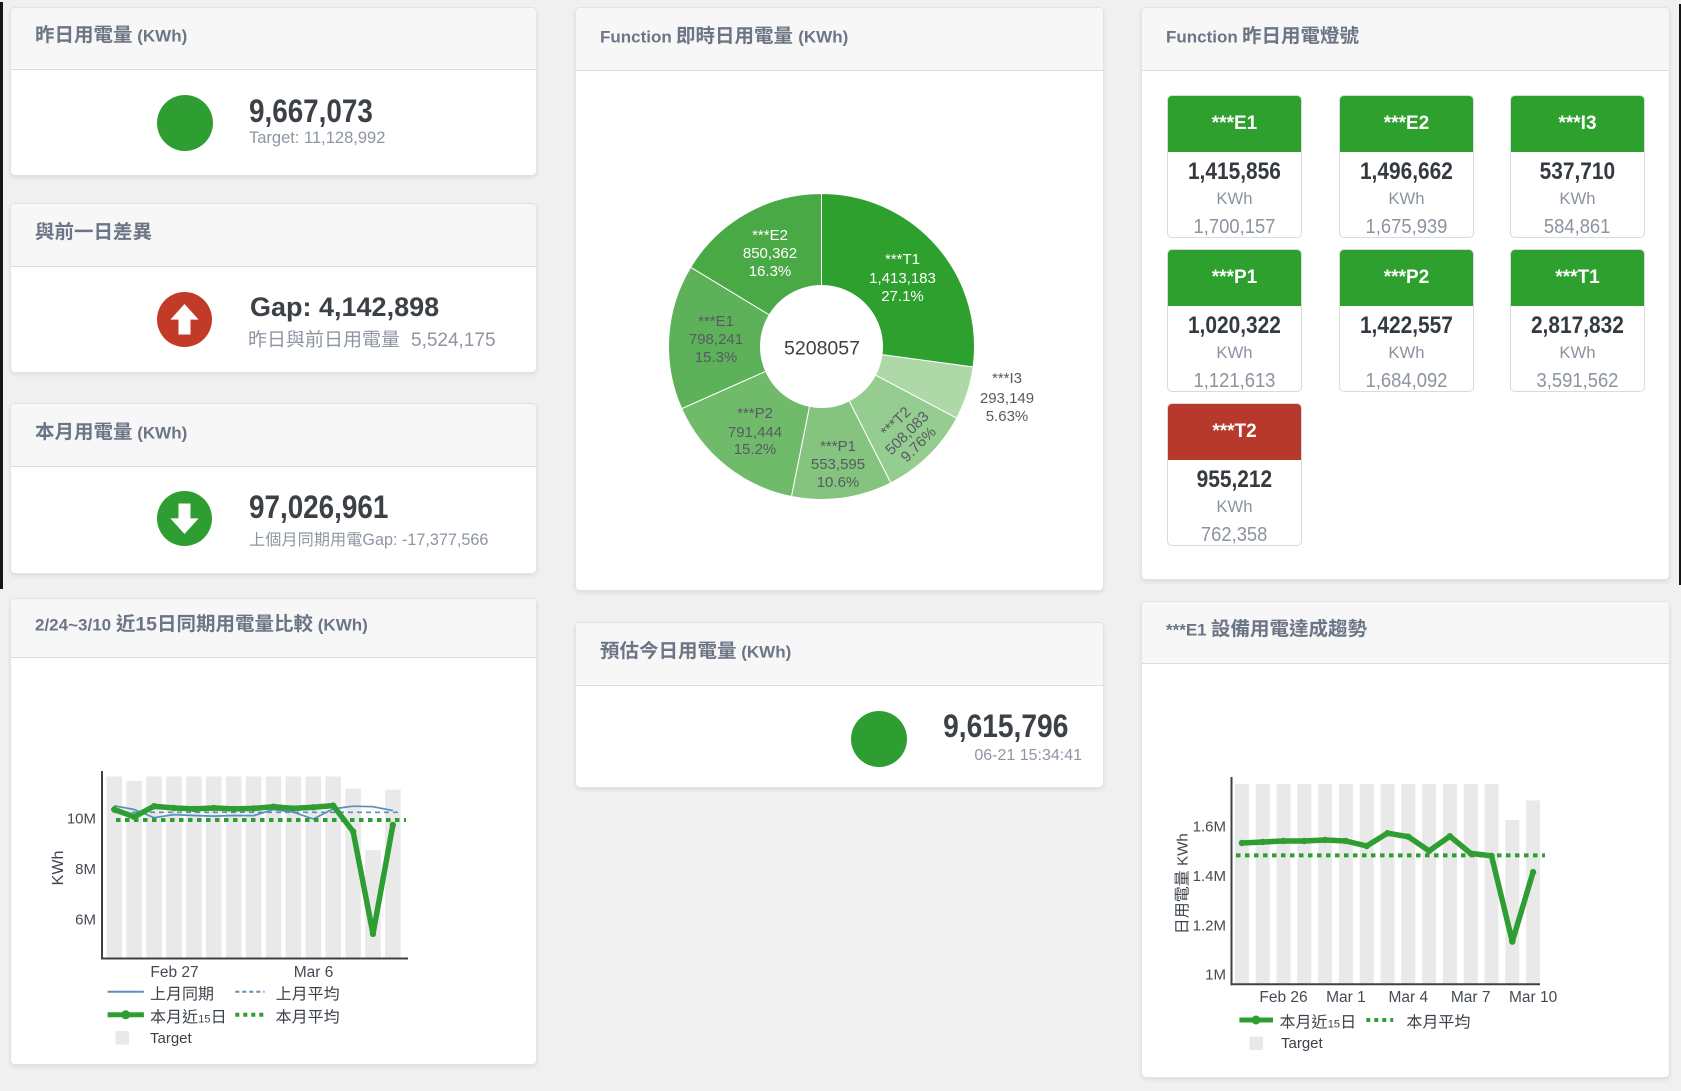 The width and height of the screenshot is (1681, 1091). What do you see at coordinates (1346, 997) in the screenshot?
I see `svg-text: Mar 1` at bounding box center [1346, 997].